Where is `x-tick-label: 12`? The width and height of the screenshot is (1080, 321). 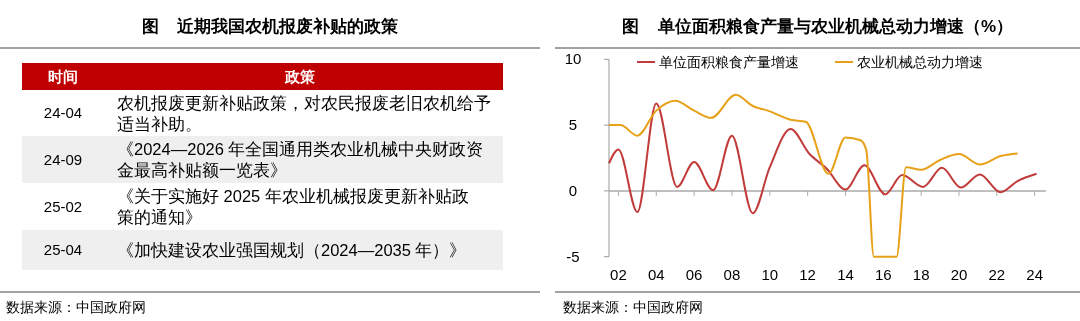 x-tick-label: 12 is located at coordinates (807, 274).